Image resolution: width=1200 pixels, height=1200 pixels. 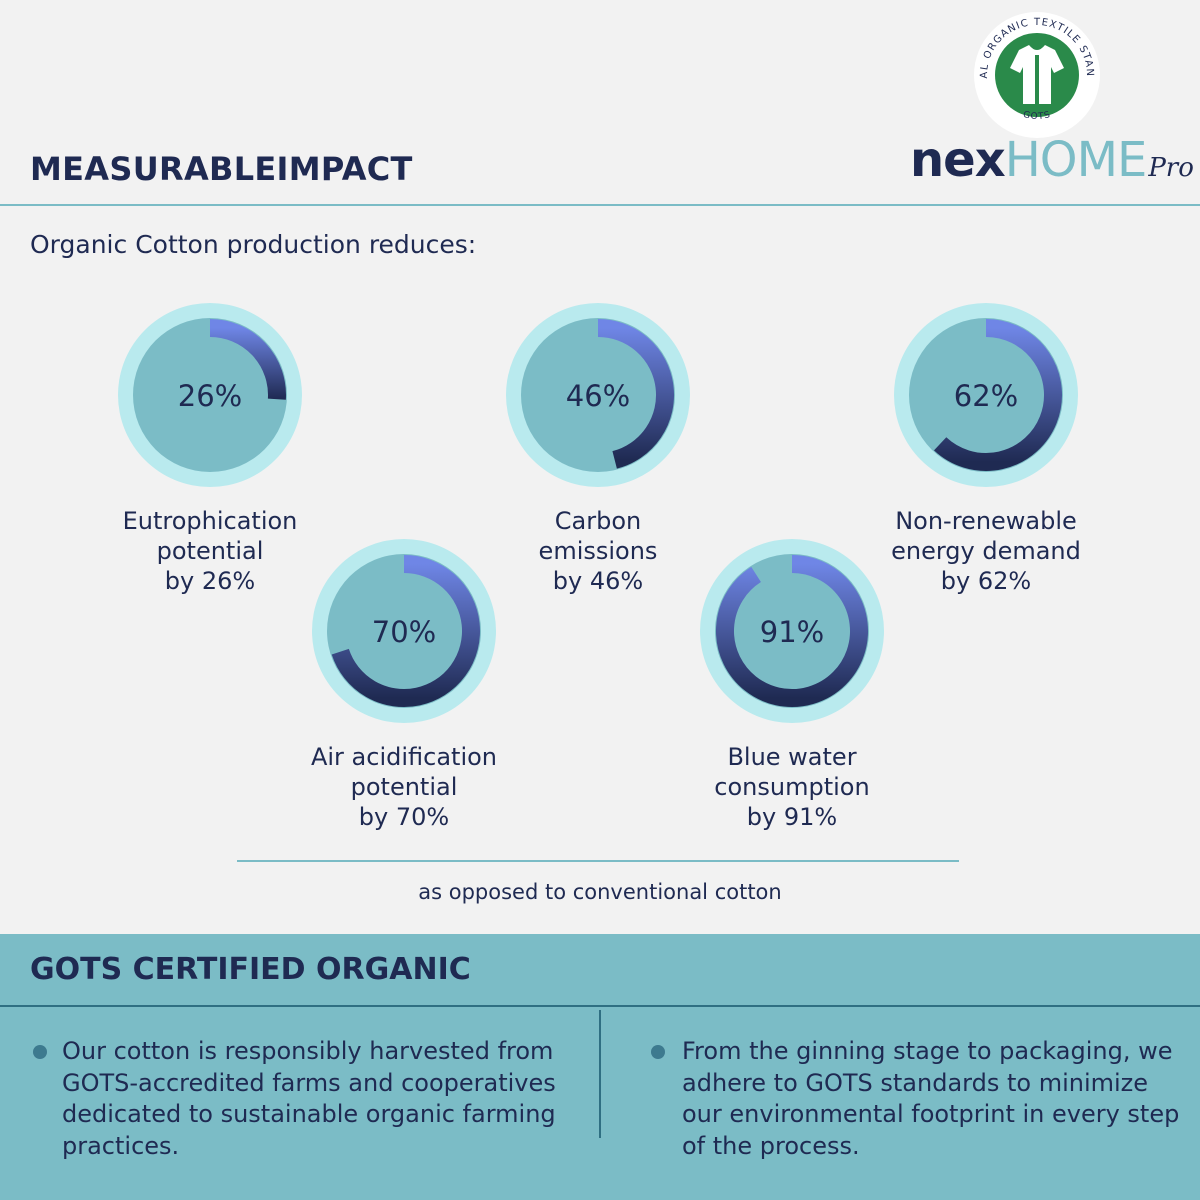 I want to click on label-line: Air acidification, so click(x=404, y=757).